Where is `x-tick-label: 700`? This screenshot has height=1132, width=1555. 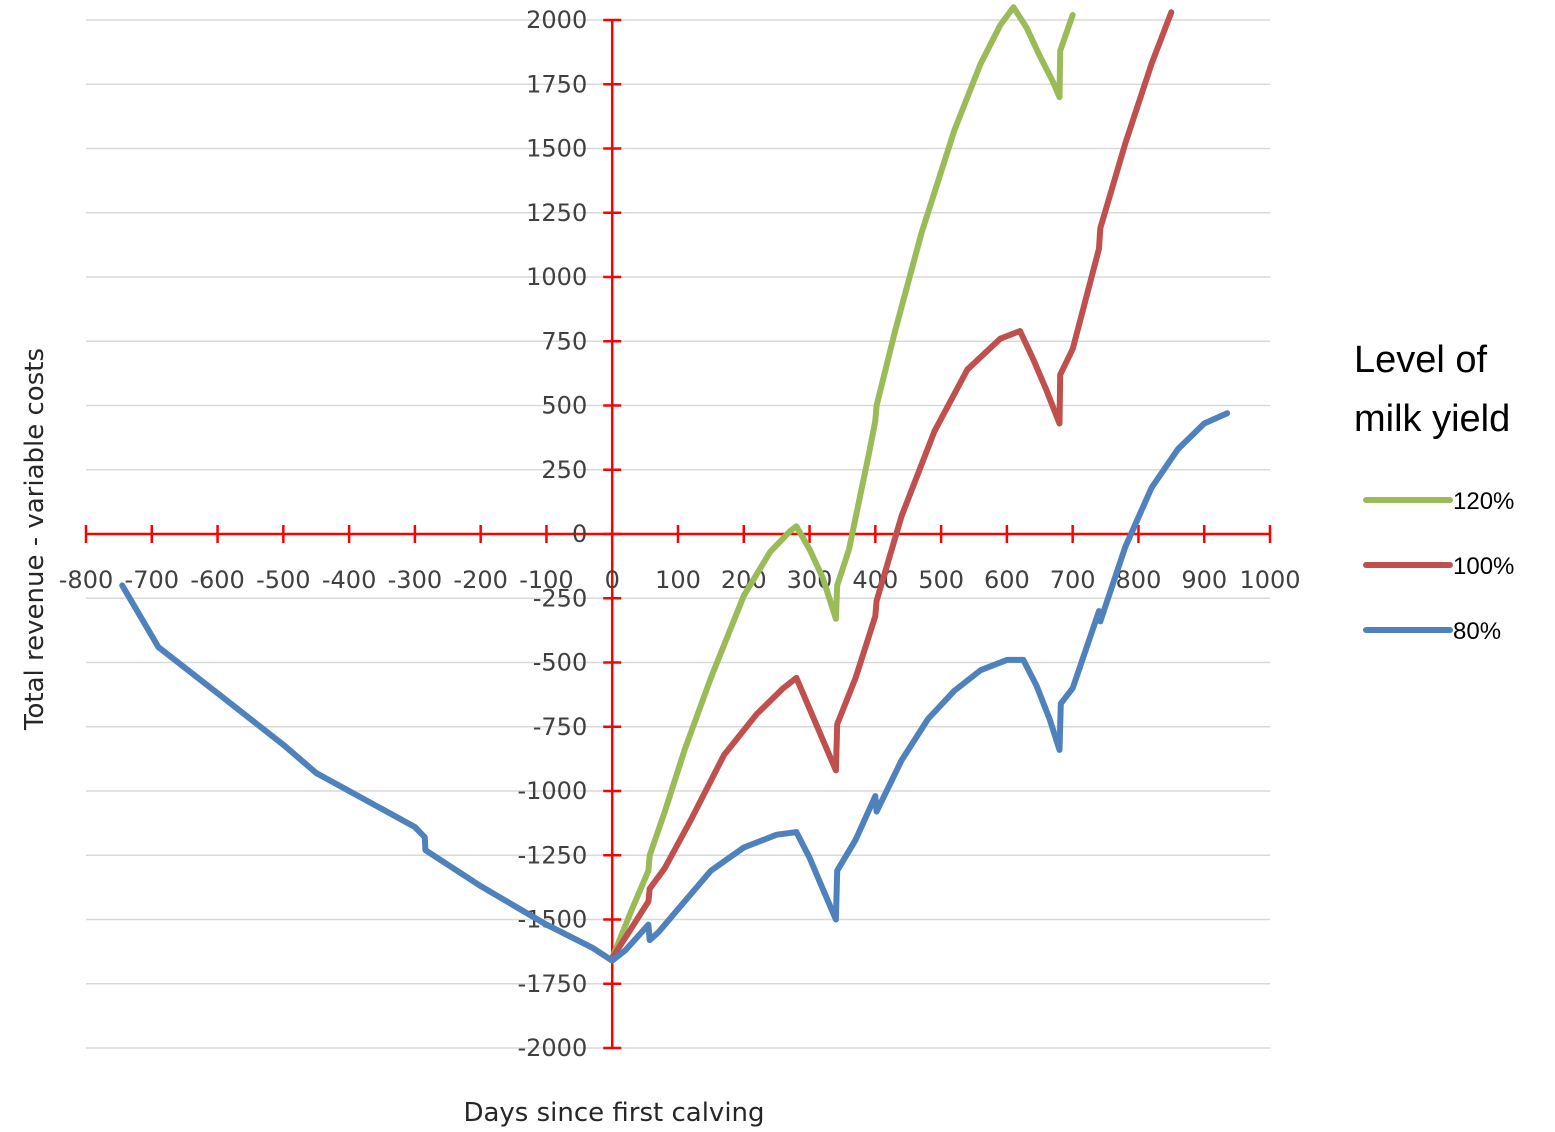 x-tick-label: 700 is located at coordinates (1073, 580).